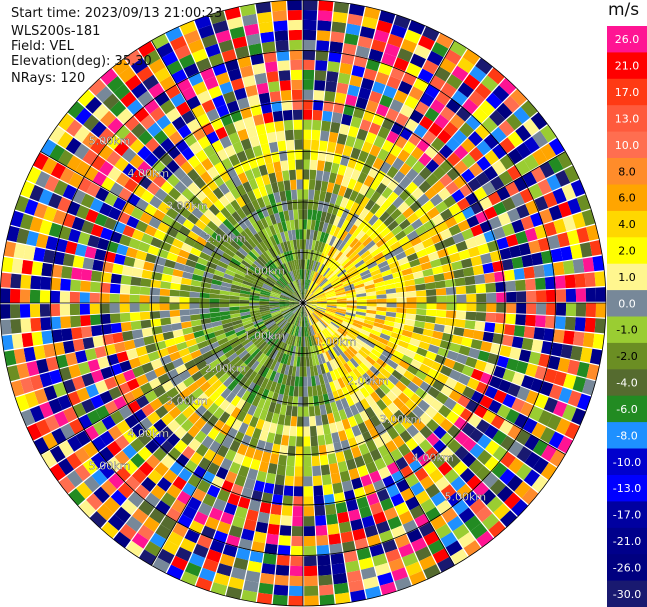 This screenshot has height=607, width=647. Describe the element at coordinates (627, 277) in the screenshot. I see `colorbar-bin` at that location.